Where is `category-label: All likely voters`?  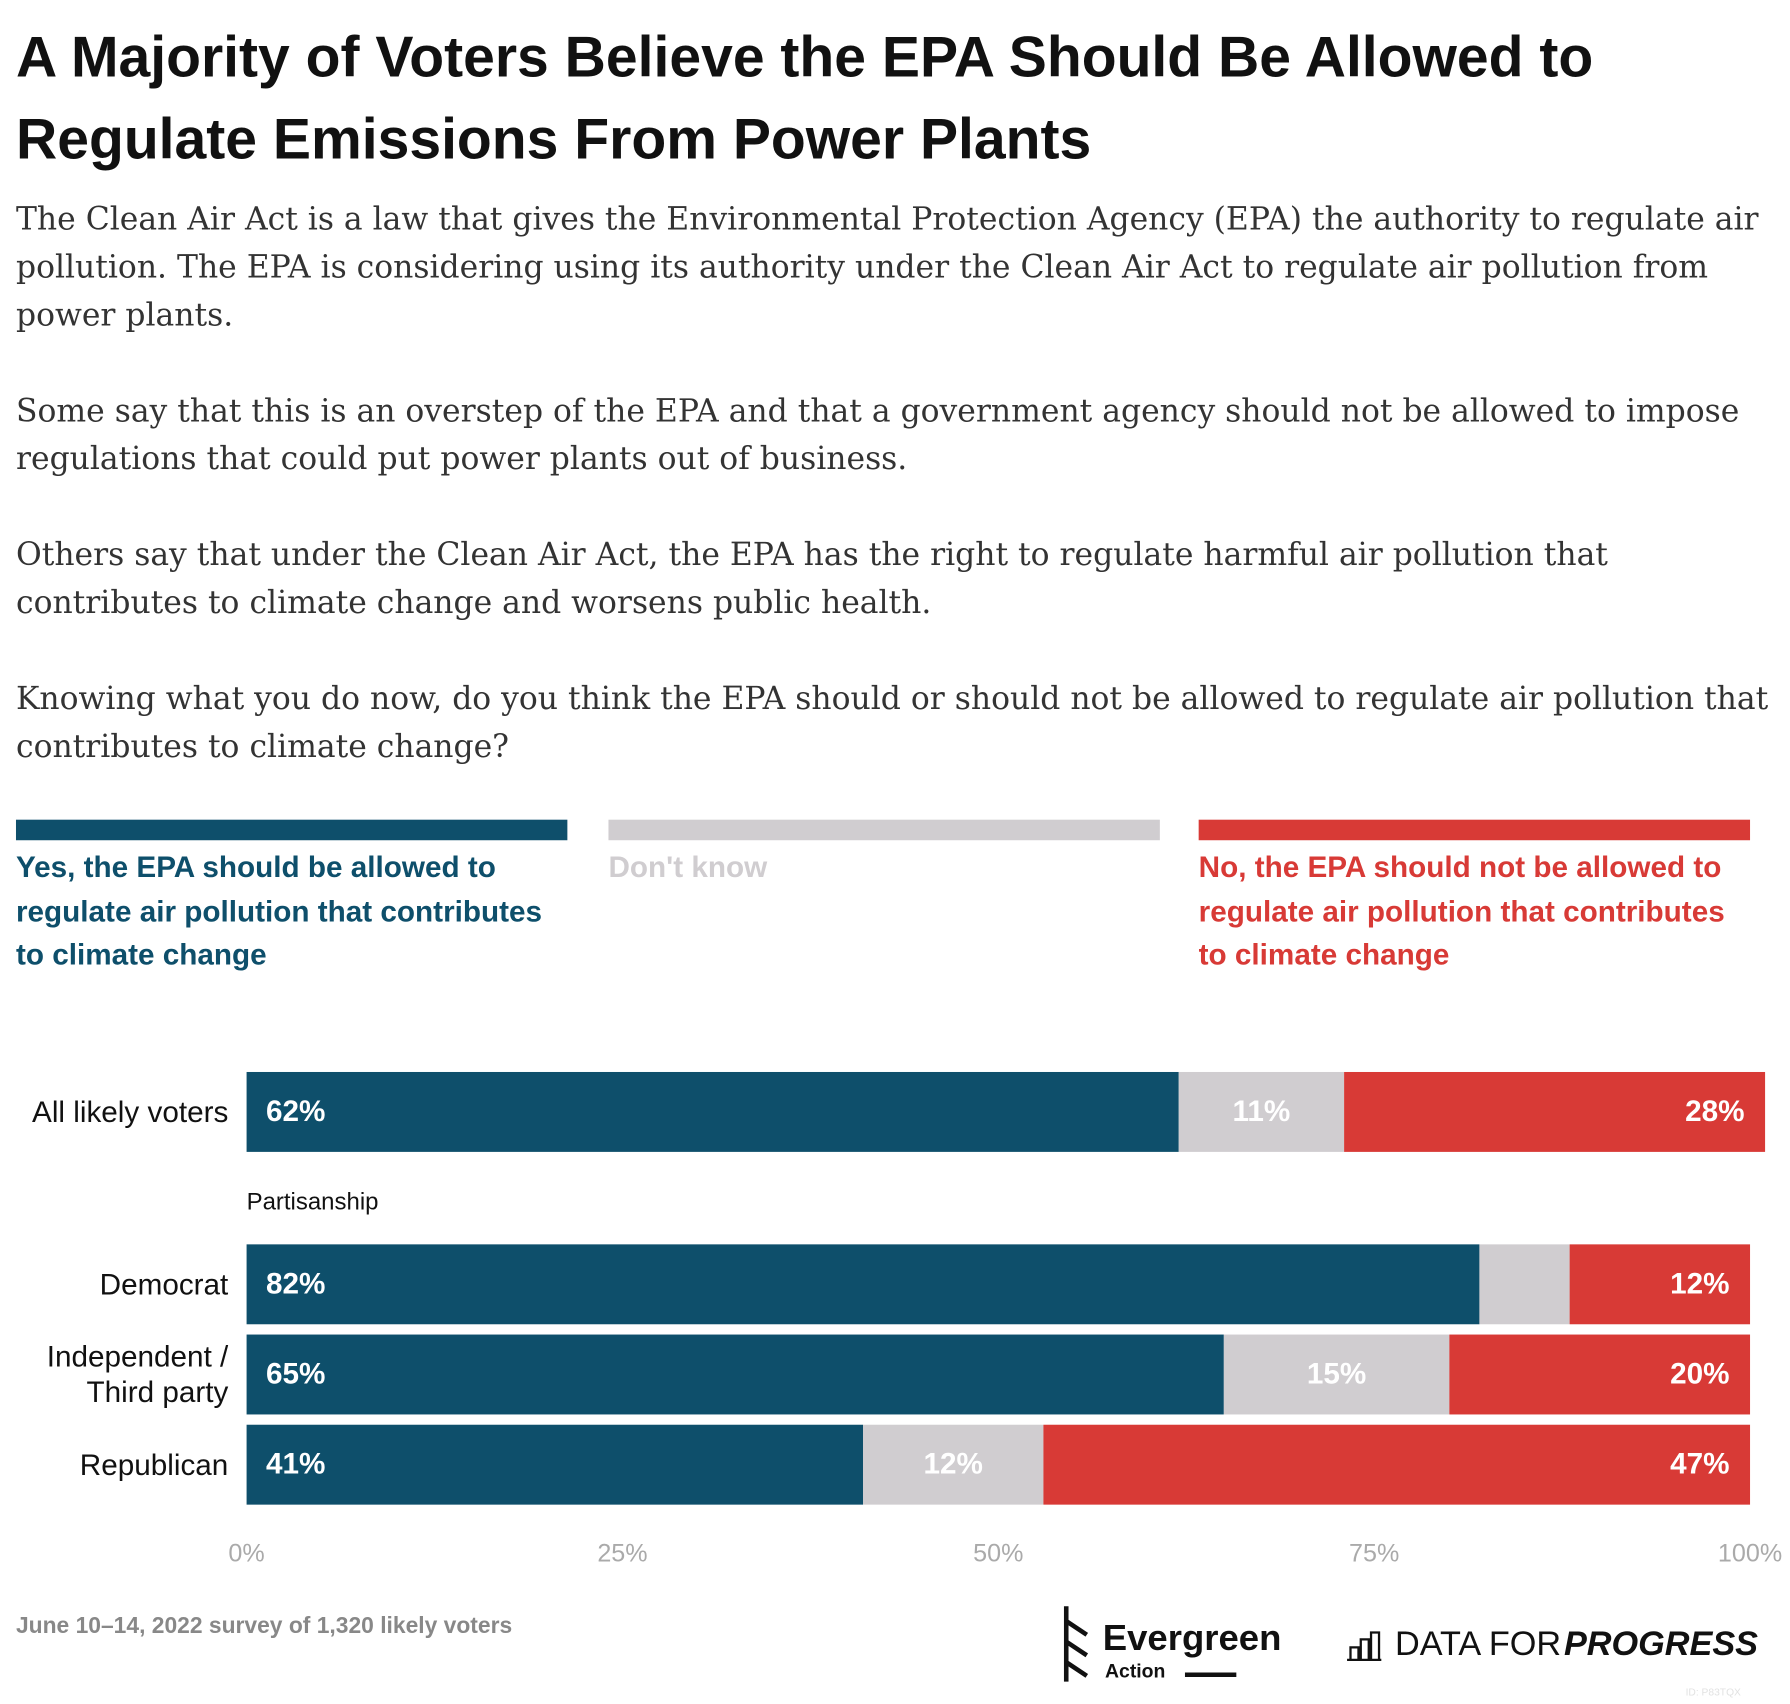 category-label: All likely voters is located at coordinates (130, 1111).